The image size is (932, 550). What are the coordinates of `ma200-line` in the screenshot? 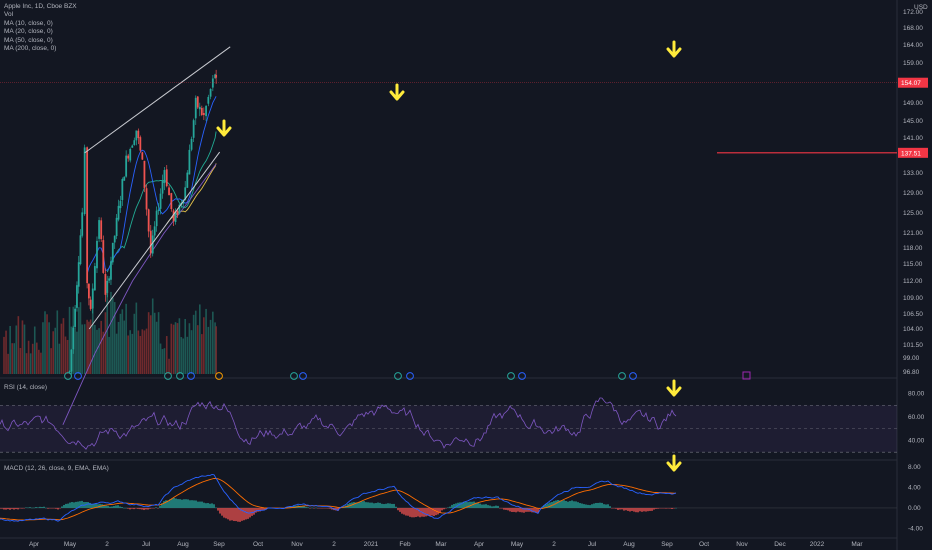 It's located at (139, 294).